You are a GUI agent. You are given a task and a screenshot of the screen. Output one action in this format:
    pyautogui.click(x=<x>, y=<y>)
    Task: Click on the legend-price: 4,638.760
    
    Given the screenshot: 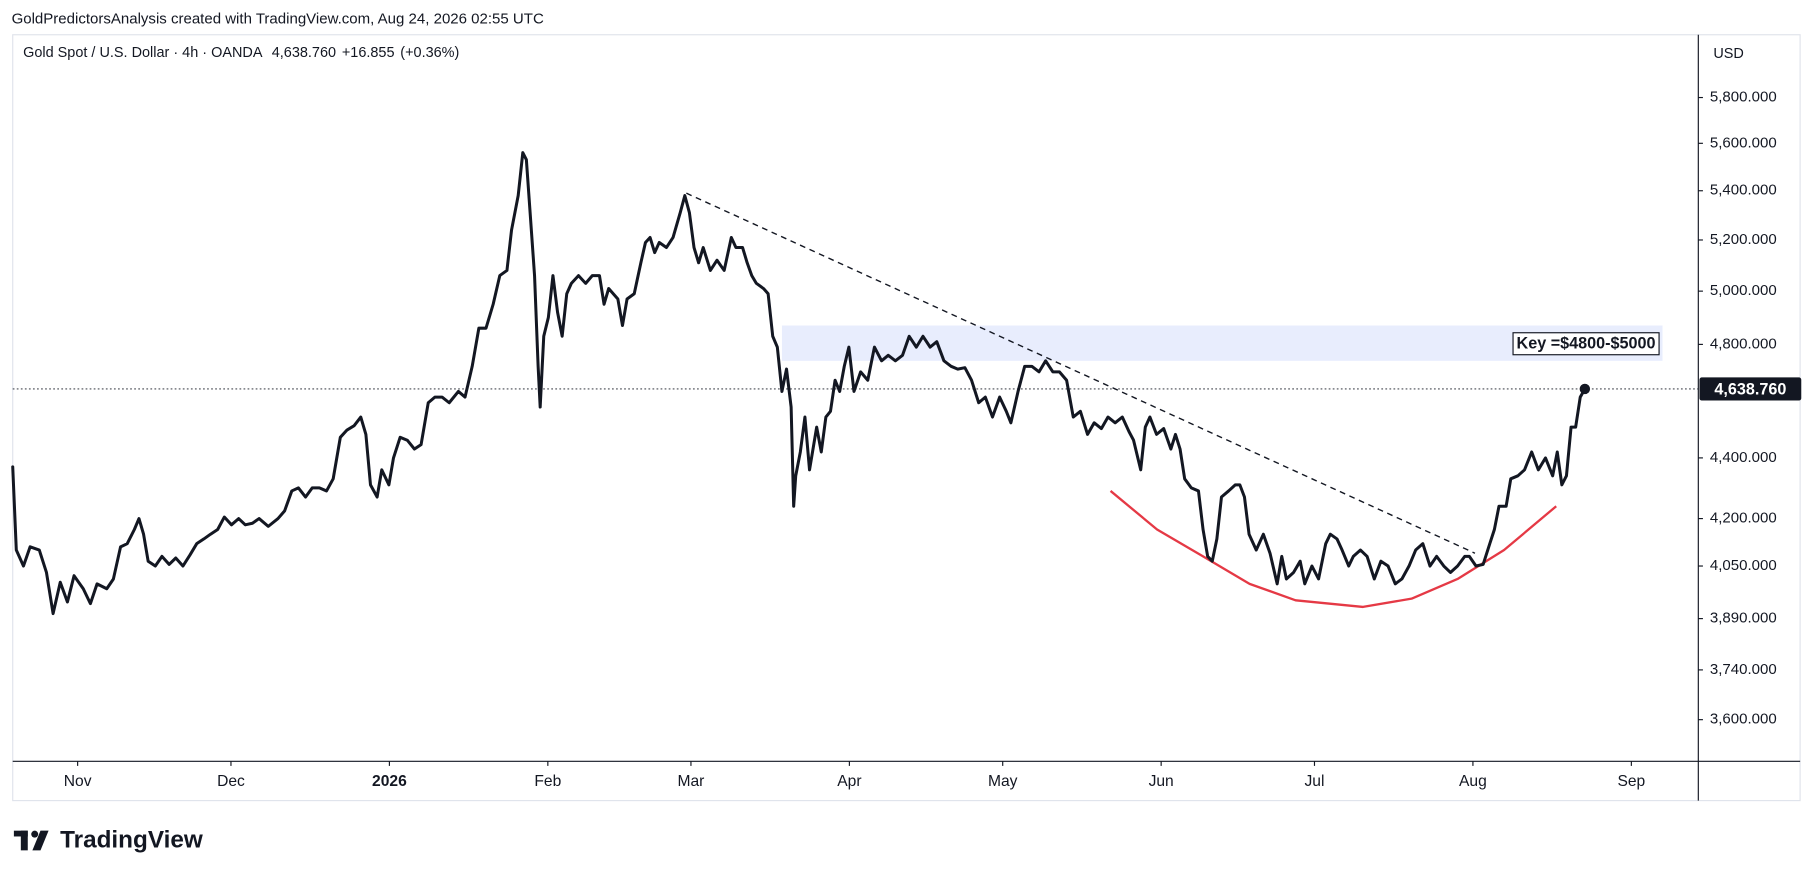 What is the action you would take?
    pyautogui.click(x=304, y=53)
    